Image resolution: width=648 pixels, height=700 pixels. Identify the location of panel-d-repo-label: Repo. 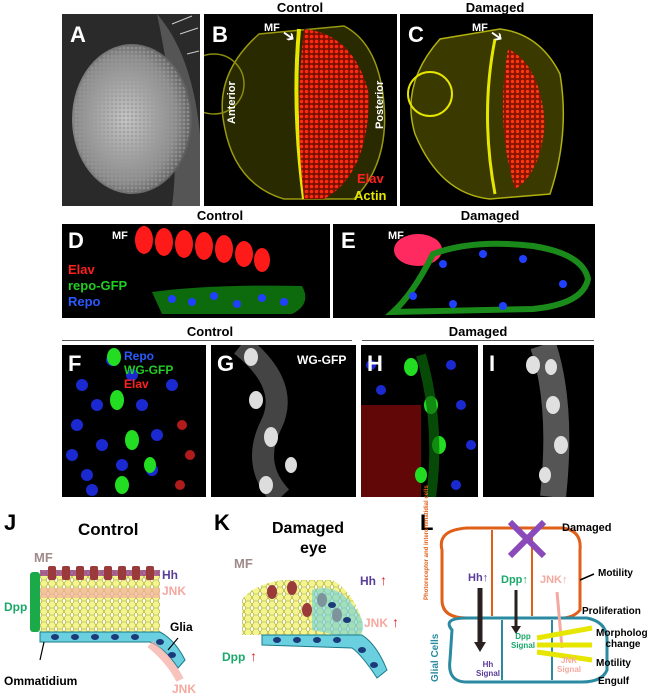
(84, 301).